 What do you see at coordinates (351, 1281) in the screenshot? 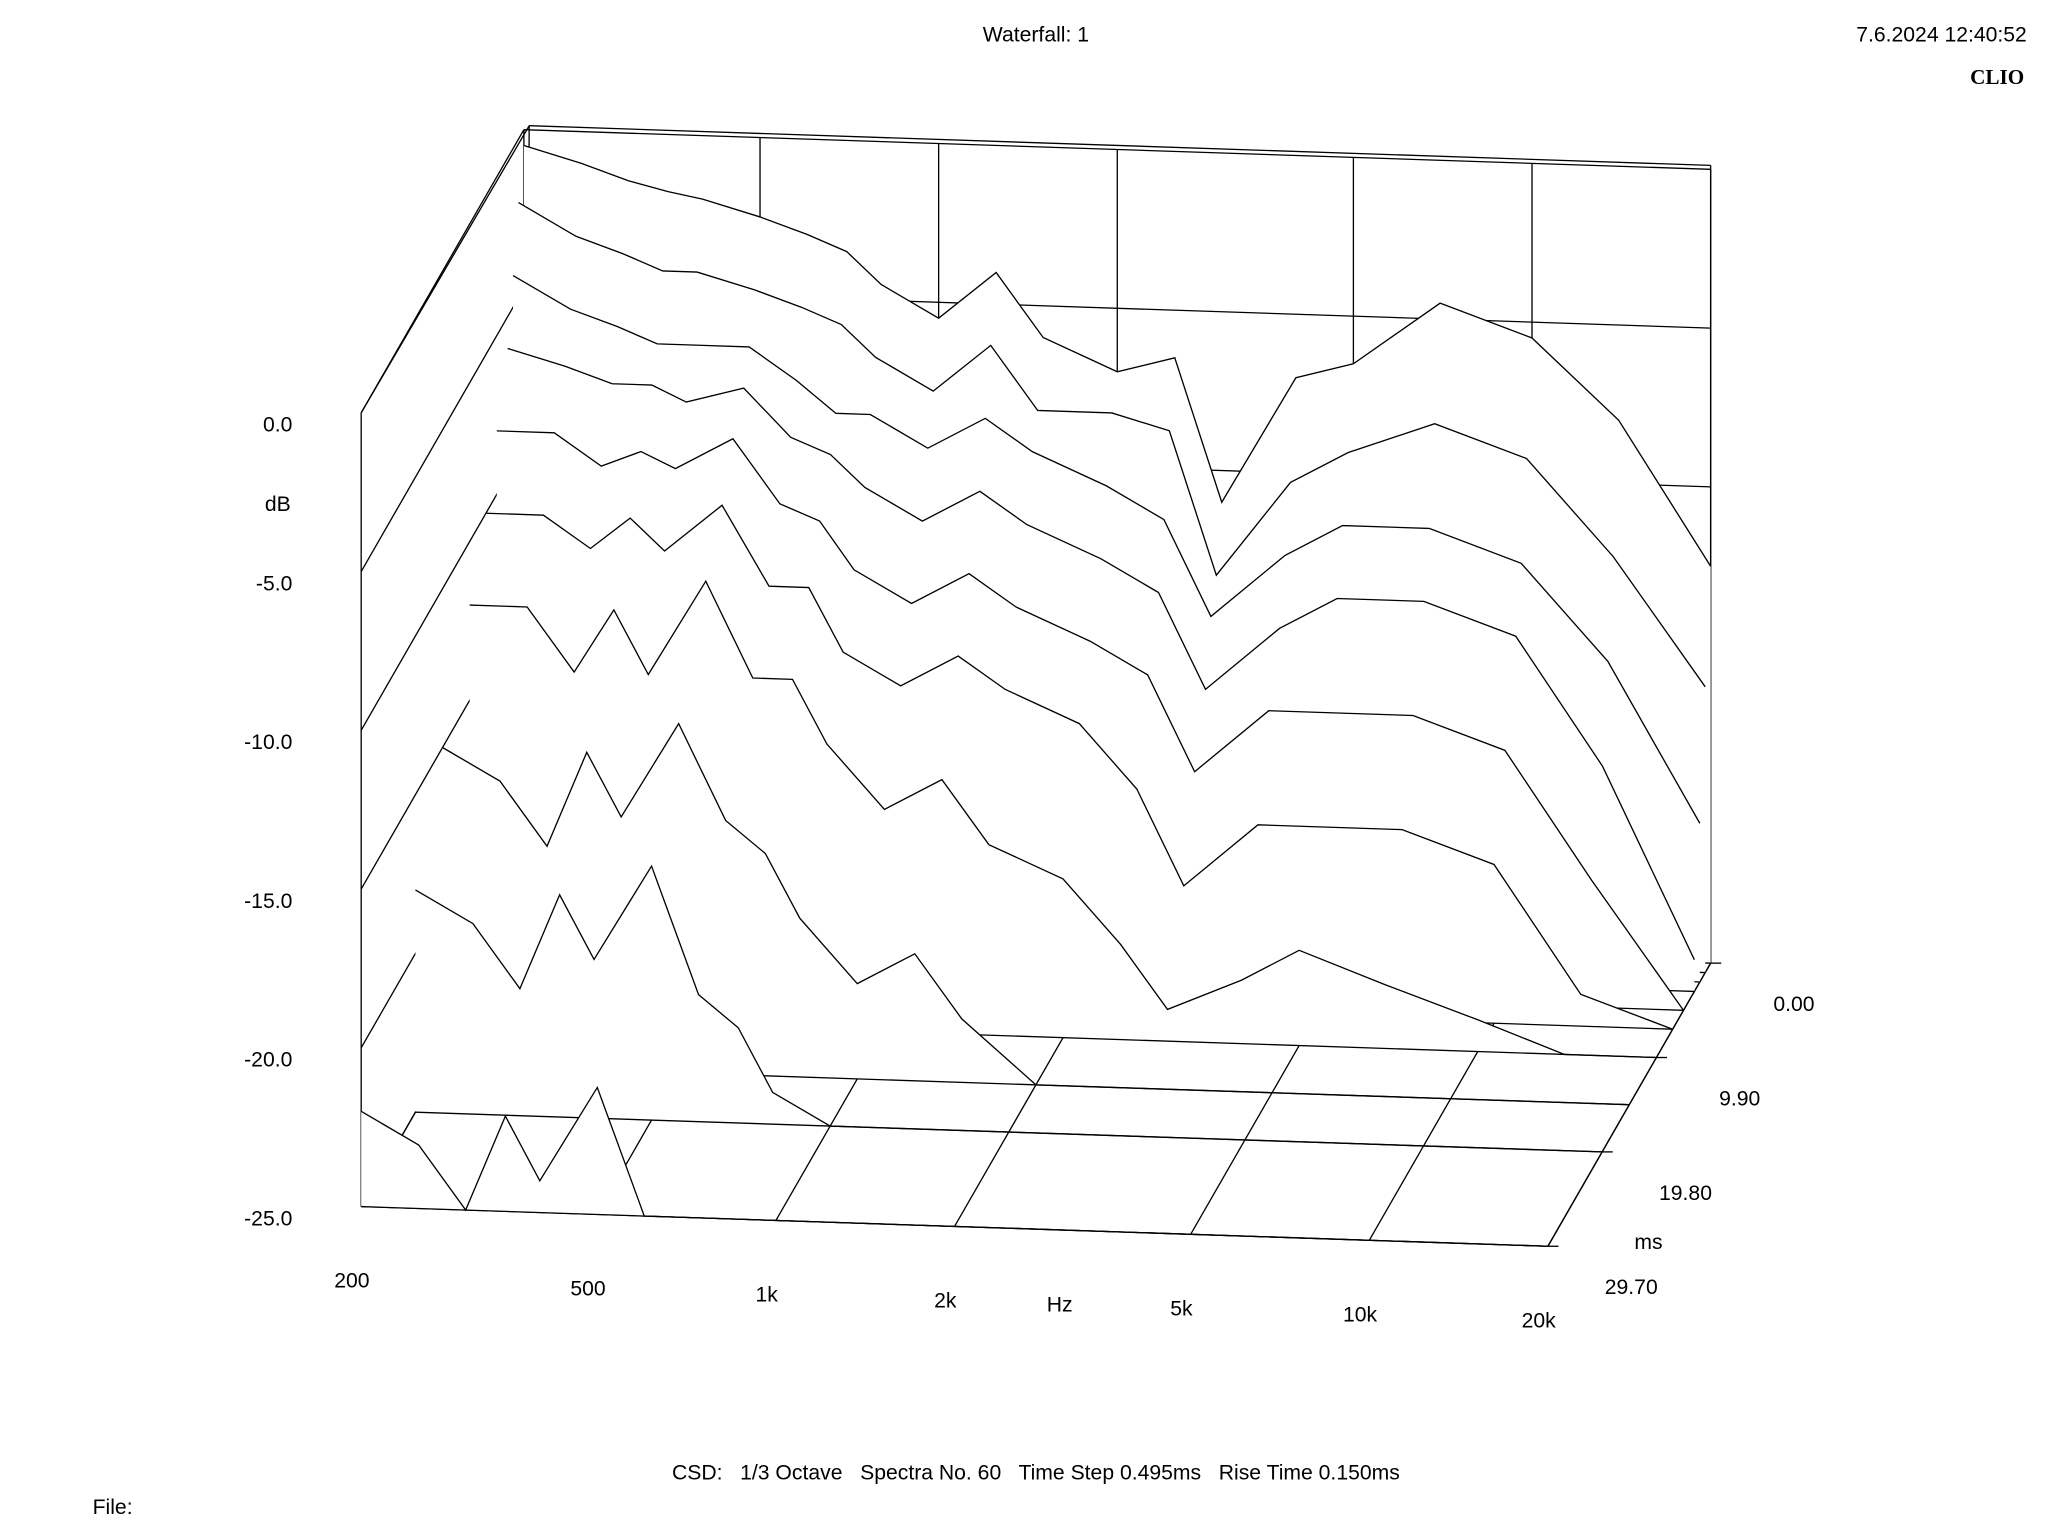
I see `x-tick-label: 200` at bounding box center [351, 1281].